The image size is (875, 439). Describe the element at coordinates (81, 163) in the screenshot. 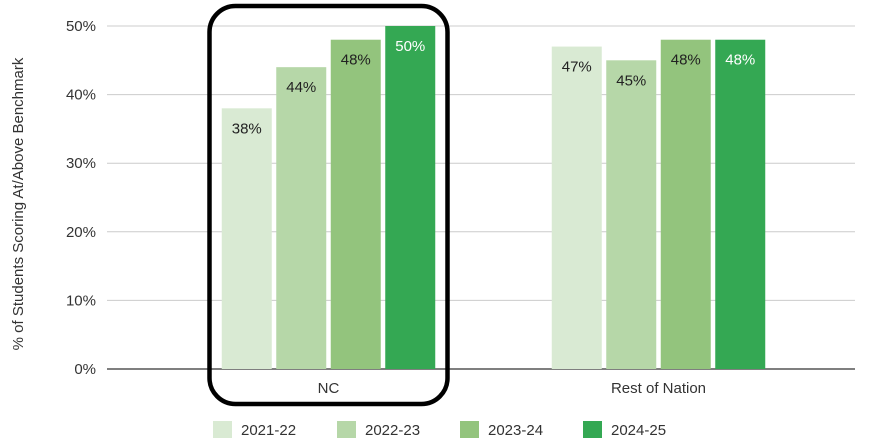

I see `y-tick-label: 30%` at that location.